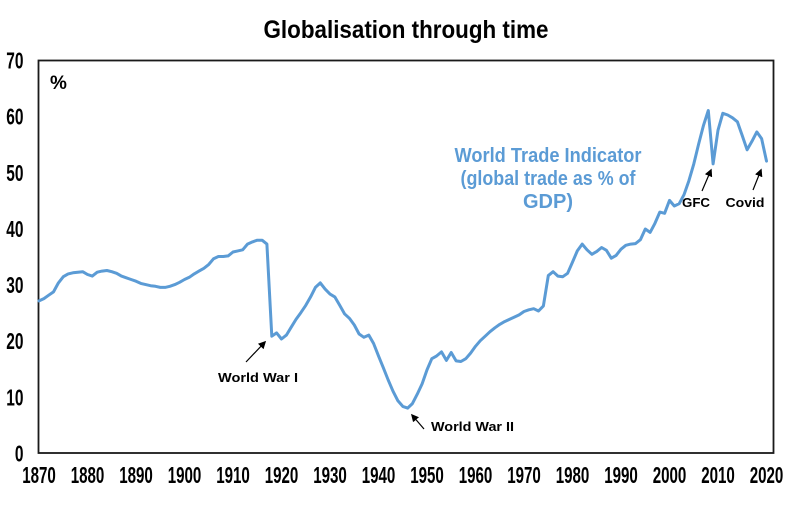 This screenshot has width=800, height=511. Describe the element at coordinates (19, 454) in the screenshot. I see `y-tick-label: 0` at that location.